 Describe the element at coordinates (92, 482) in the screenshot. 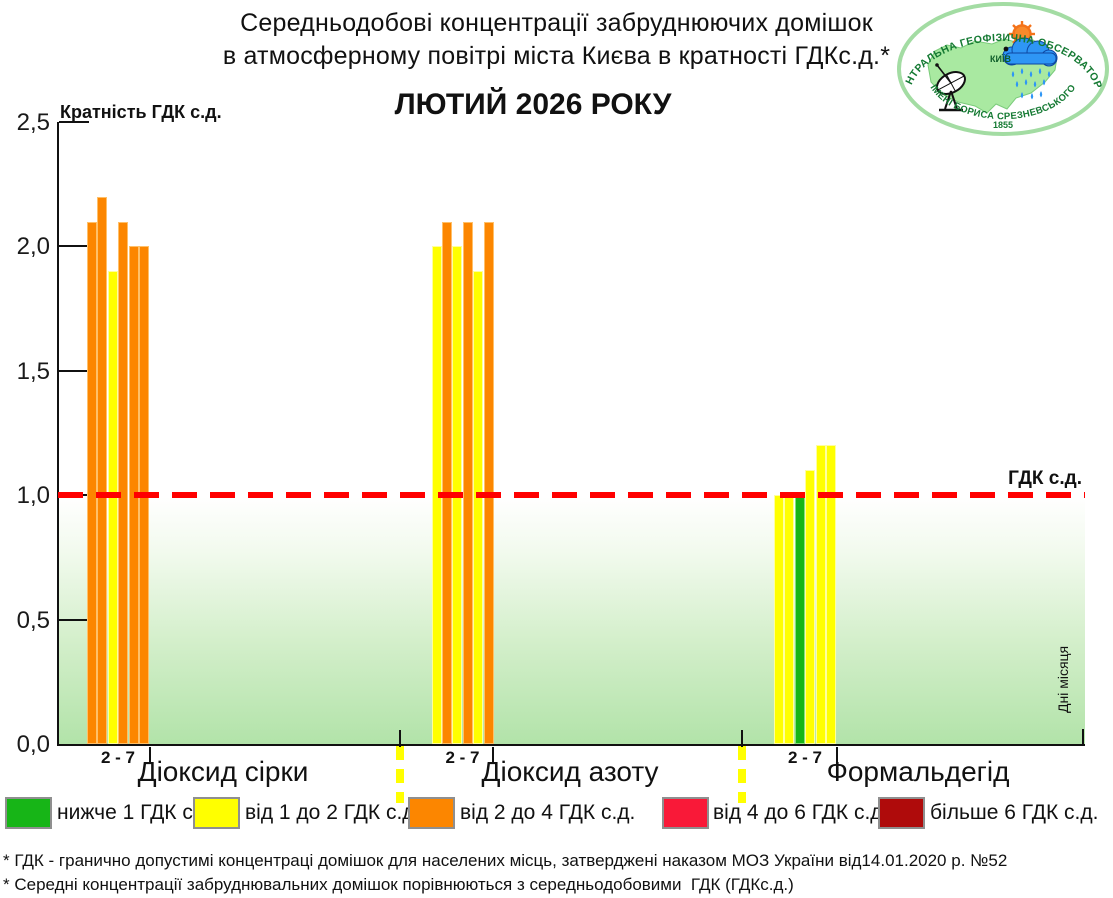

I see `bar-Діоксид сірки-day2` at that location.